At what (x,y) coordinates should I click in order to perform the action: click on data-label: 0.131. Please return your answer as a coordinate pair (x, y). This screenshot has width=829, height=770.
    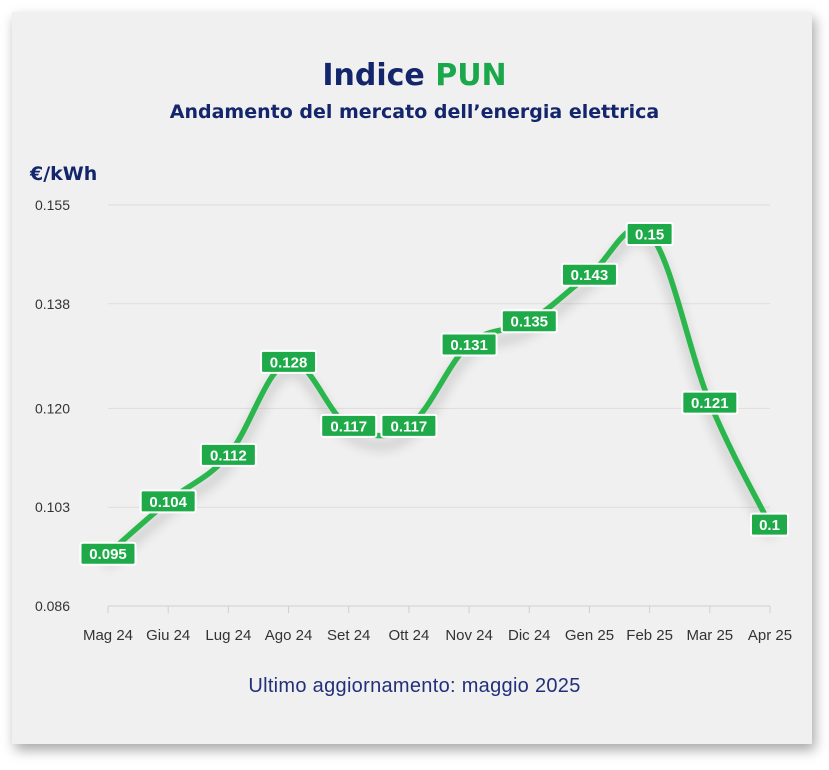
    Looking at the image, I should click on (469, 344).